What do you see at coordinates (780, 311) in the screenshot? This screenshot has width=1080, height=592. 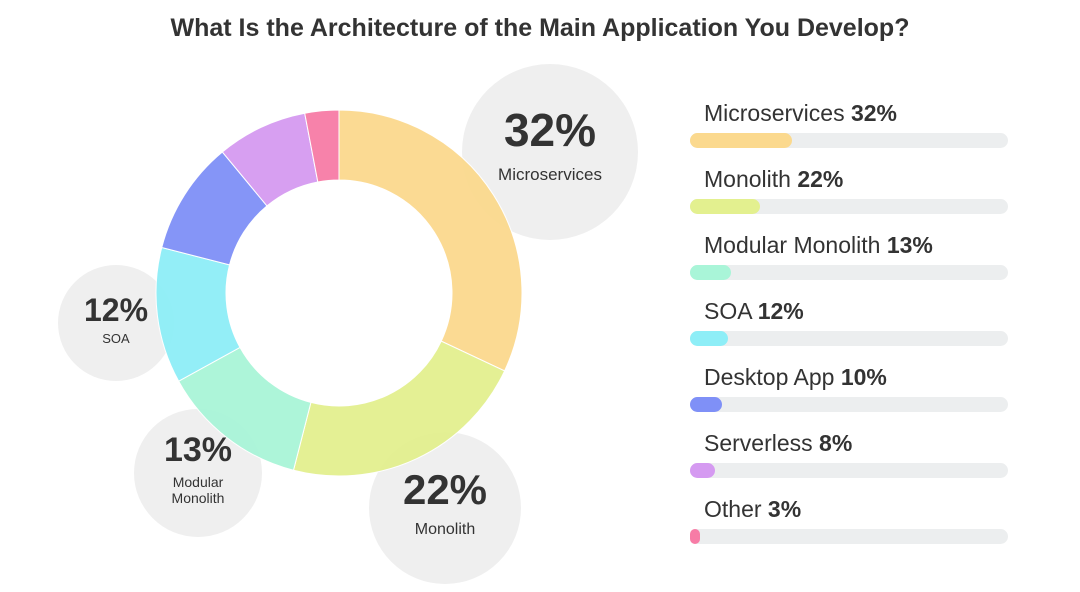 I see `legend-value-label: 12%` at bounding box center [780, 311].